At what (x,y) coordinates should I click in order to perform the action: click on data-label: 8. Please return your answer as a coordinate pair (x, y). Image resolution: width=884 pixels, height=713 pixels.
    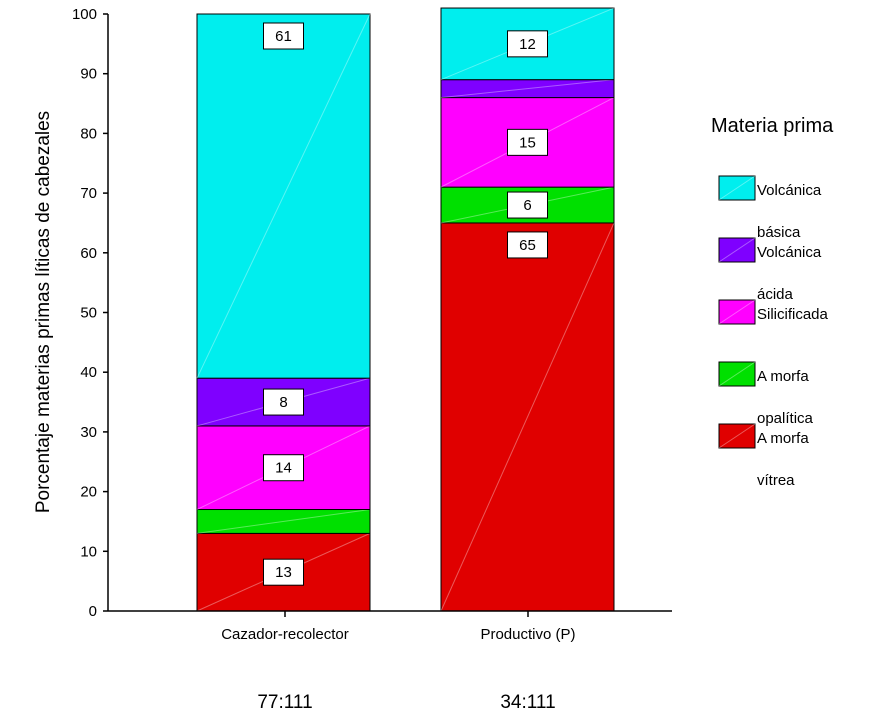
    Looking at the image, I should click on (283, 402).